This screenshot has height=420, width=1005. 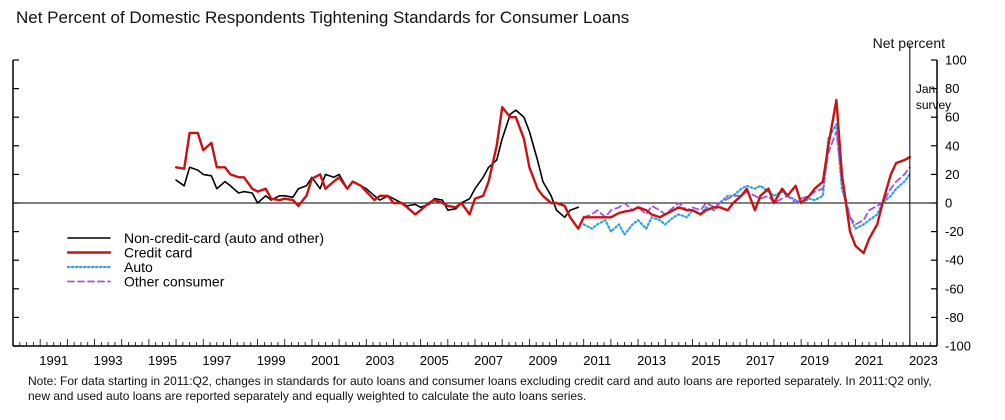 What do you see at coordinates (814, 360) in the screenshot?
I see `x-tick-label: 2019` at bounding box center [814, 360].